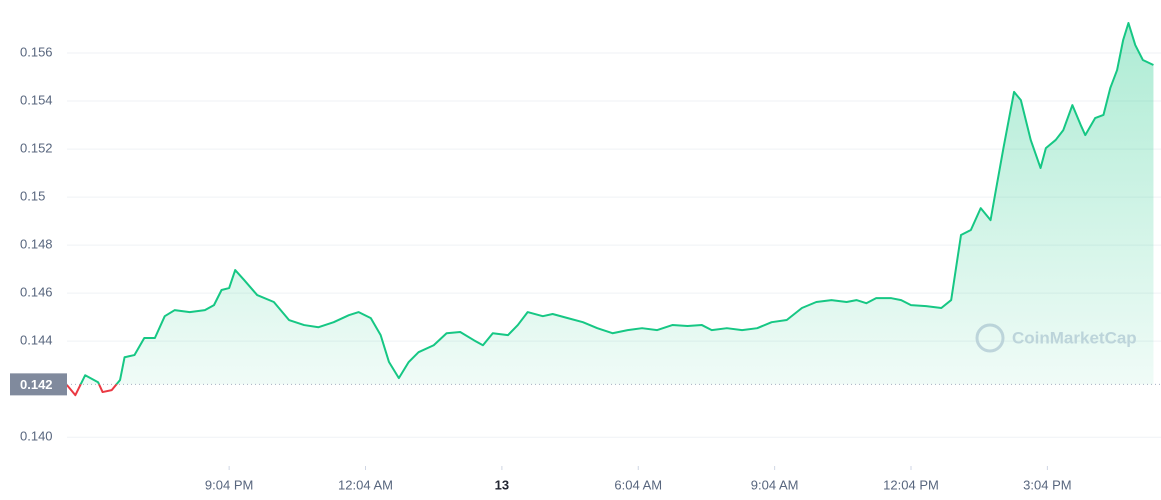  I want to click on y-tick-label: 0.144, so click(36, 340).